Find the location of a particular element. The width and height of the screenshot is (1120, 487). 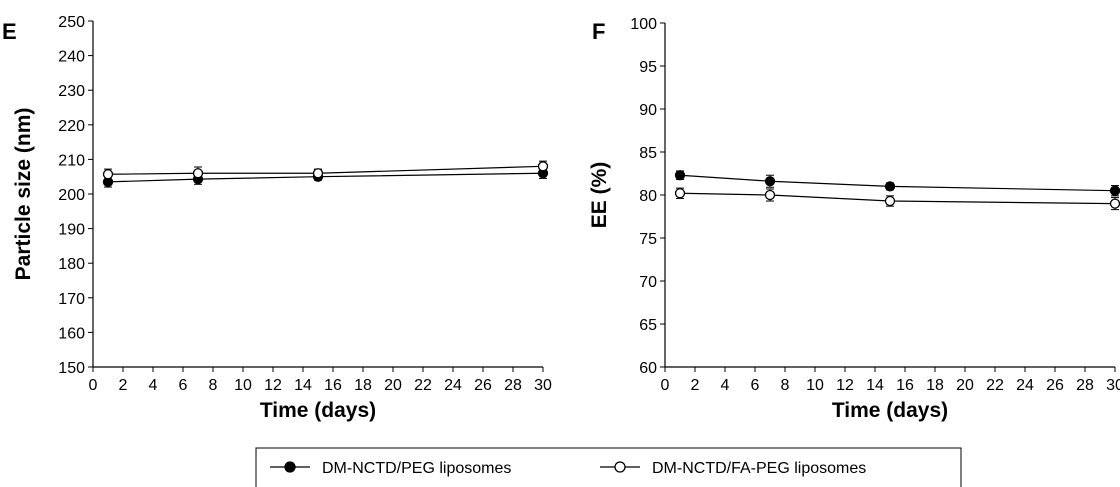

y-tick-label-f: 100 is located at coordinates (643, 24).